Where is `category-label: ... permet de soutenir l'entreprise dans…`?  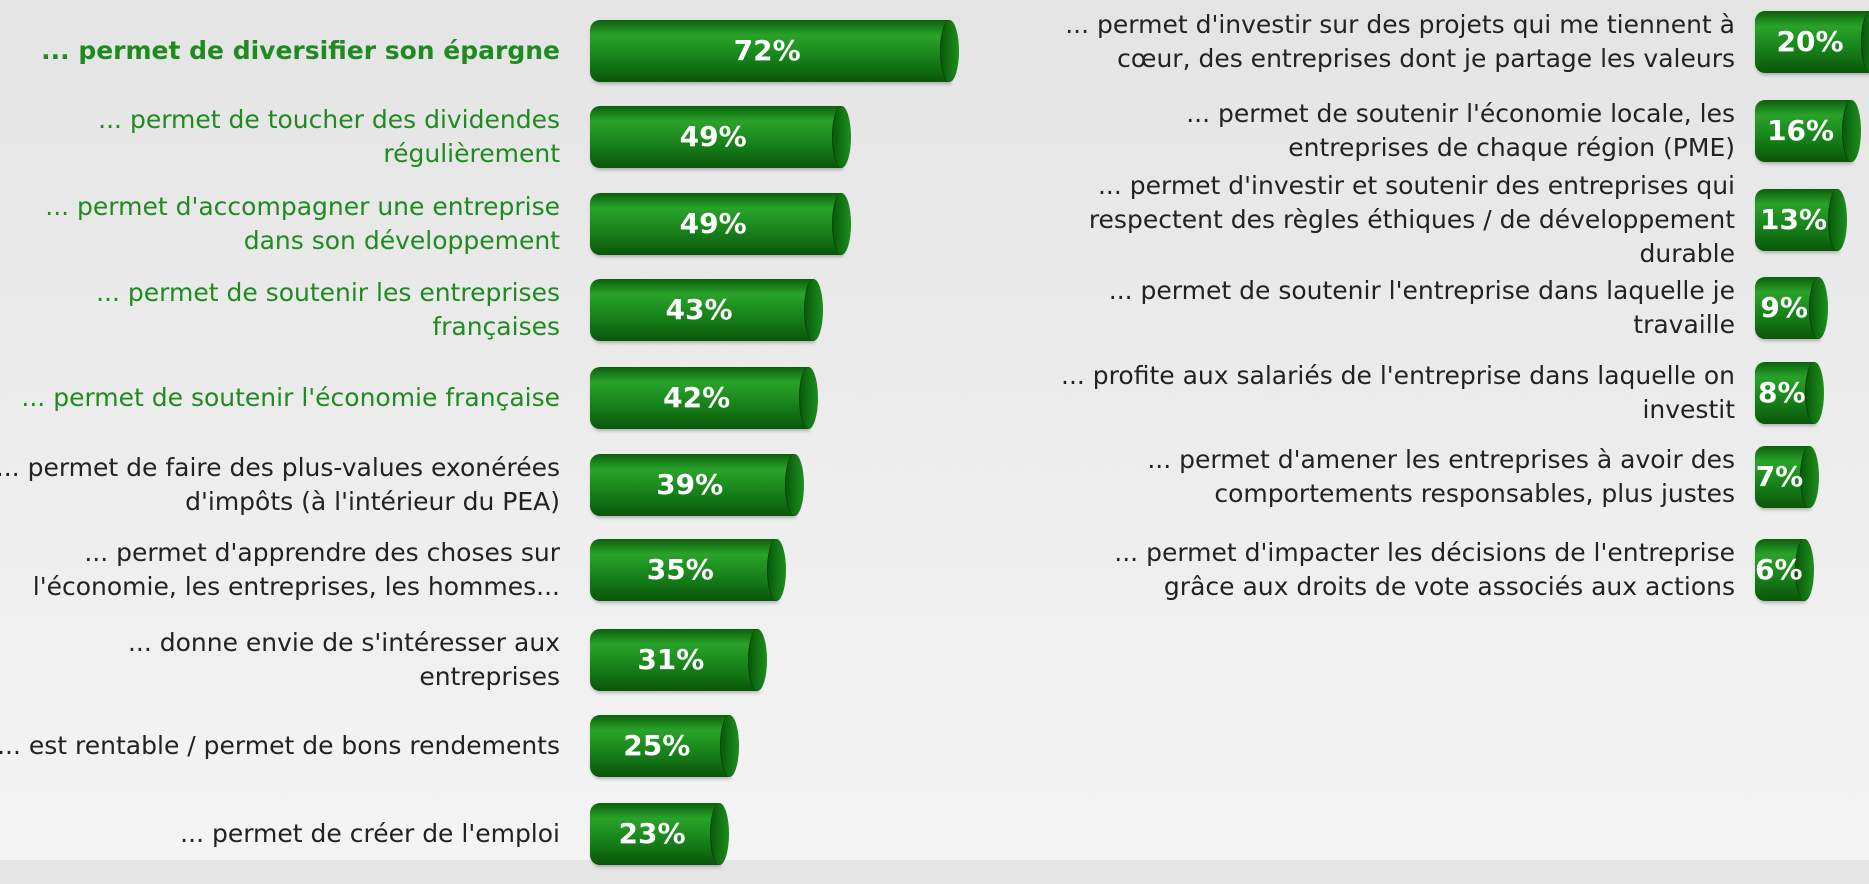 category-label: ... permet de soutenir l'entreprise dans… is located at coordinates (1421, 307).